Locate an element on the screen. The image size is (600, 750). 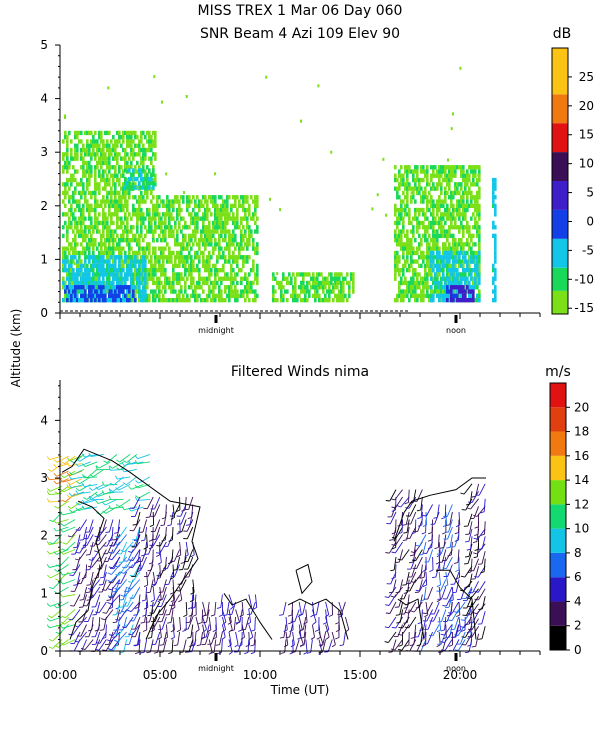
top-y-tick-label: 3 is located at coordinates (44, 152).